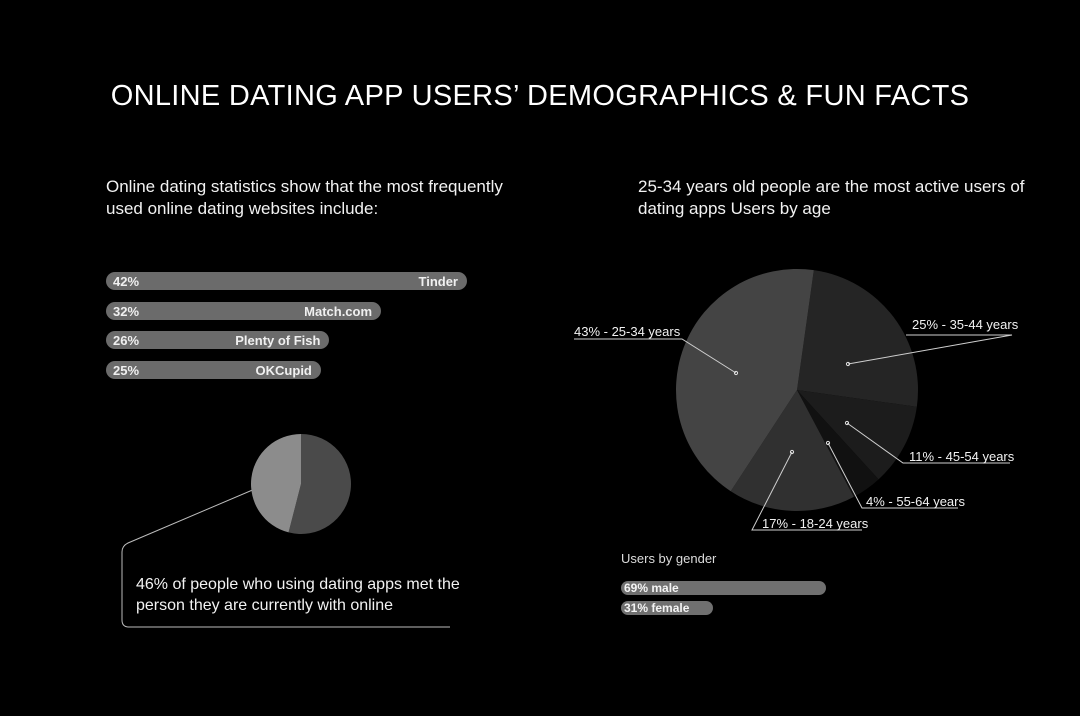 The width and height of the screenshot is (1080, 716). I want to click on bar-okcupid: 25% OKCupid, so click(213, 370).